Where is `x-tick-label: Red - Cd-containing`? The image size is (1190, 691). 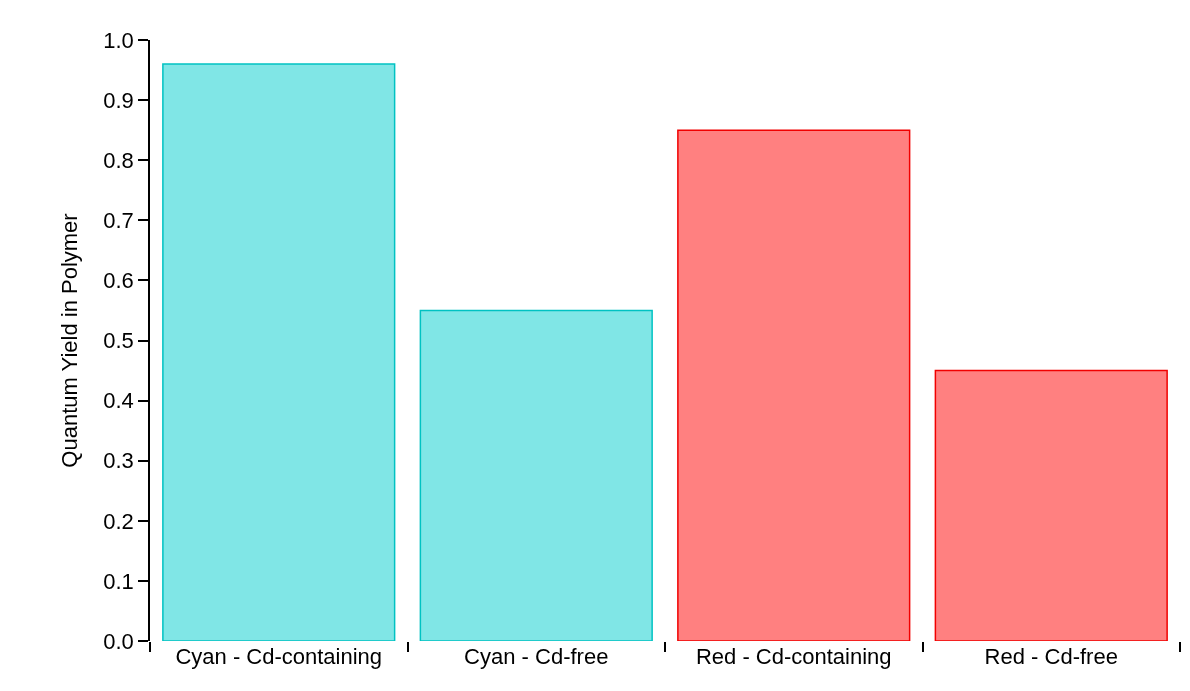
x-tick-label: Red - Cd-containing is located at coordinates (793, 656).